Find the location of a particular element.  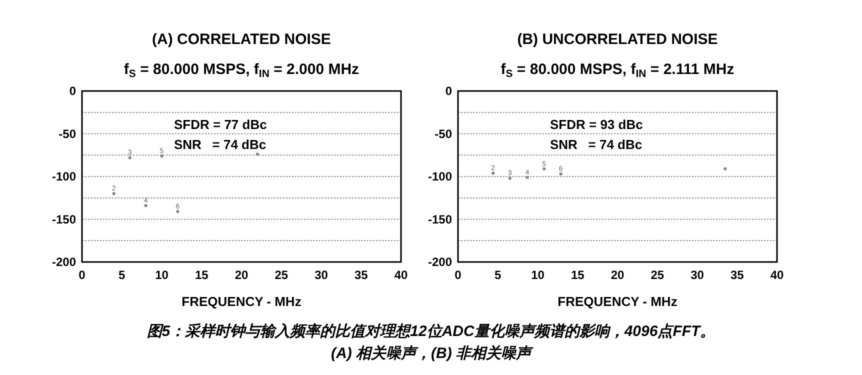

text: (A) 相关噪声，(B) 非相关噪声 is located at coordinates (432, 353).